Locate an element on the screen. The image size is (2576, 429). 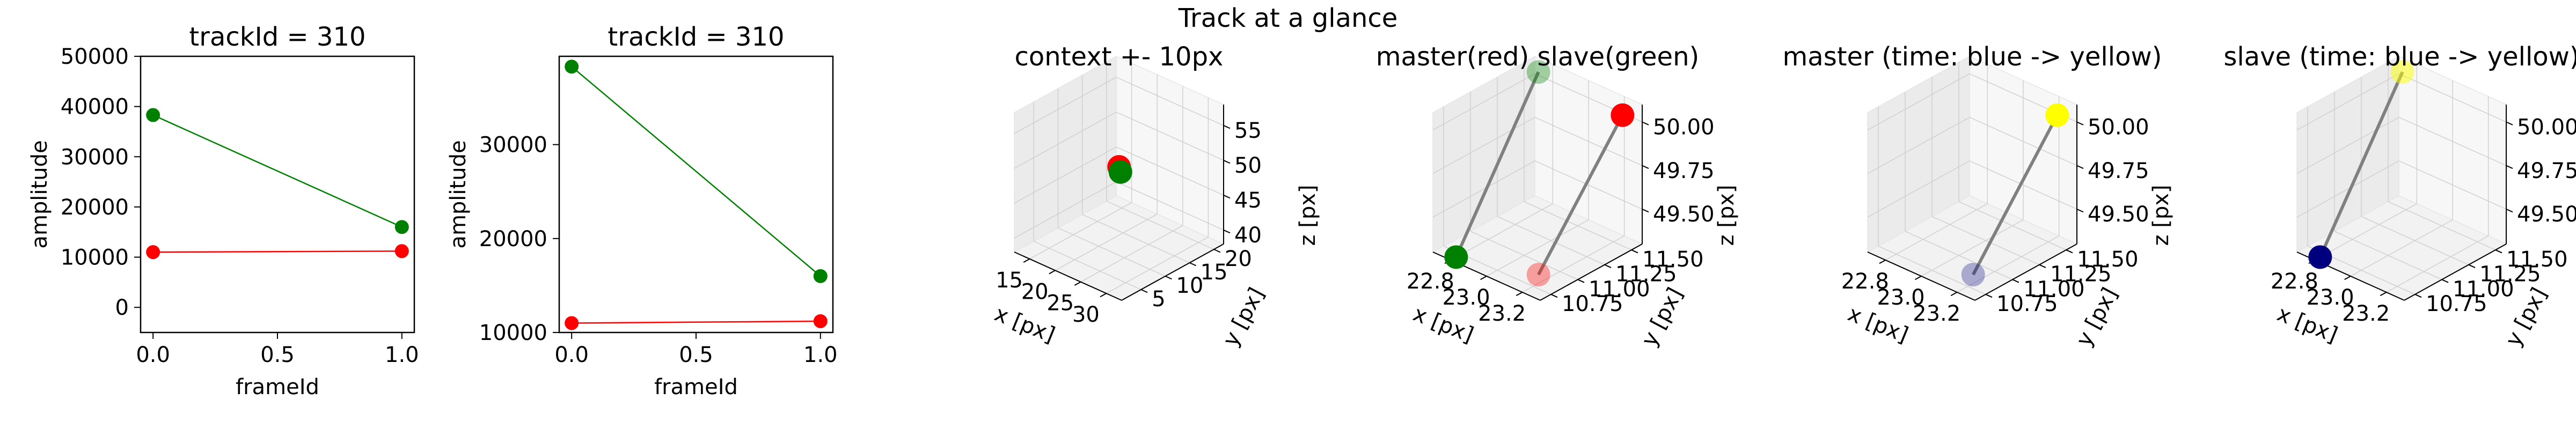
y-axis-label: y [px] is located at coordinates (1243, 317).